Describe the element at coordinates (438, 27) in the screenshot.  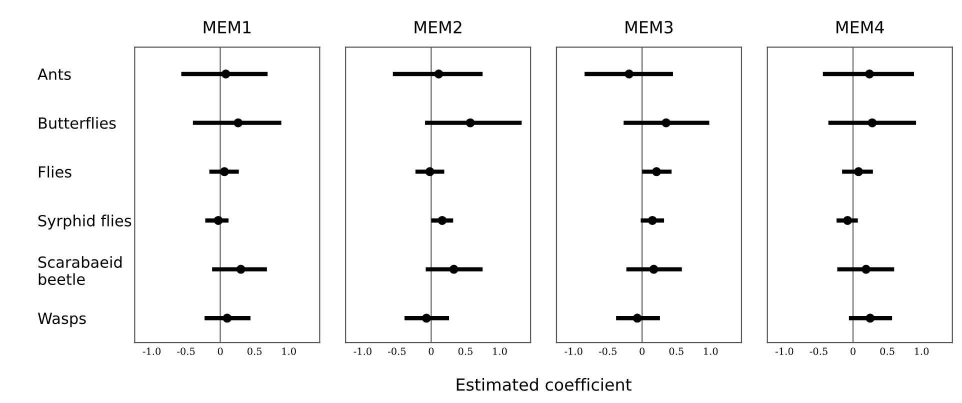
I see `chart-title: MEM2` at that location.